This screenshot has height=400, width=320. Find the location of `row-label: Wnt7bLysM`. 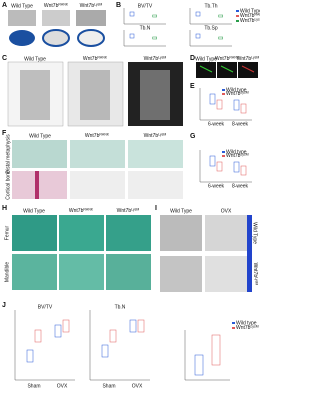

row-label: Wnt7bLysM is located at coordinates (255, 274).